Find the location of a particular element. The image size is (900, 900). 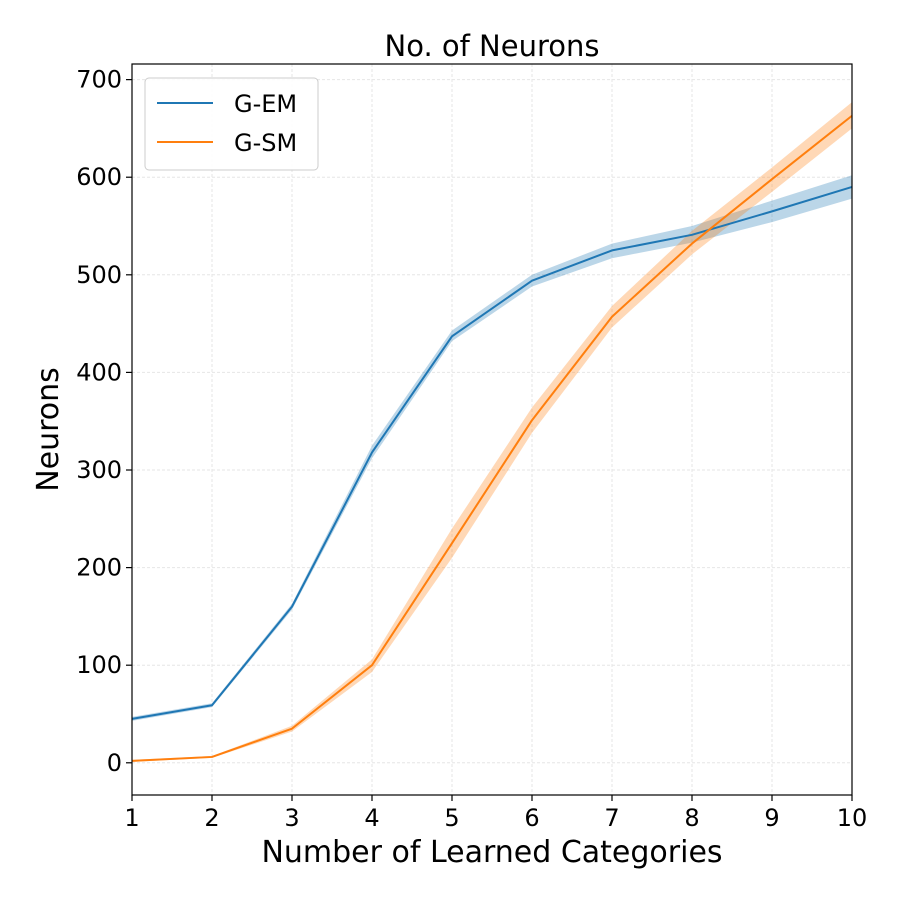

y-tick-label: 0 is located at coordinates (114, 763).